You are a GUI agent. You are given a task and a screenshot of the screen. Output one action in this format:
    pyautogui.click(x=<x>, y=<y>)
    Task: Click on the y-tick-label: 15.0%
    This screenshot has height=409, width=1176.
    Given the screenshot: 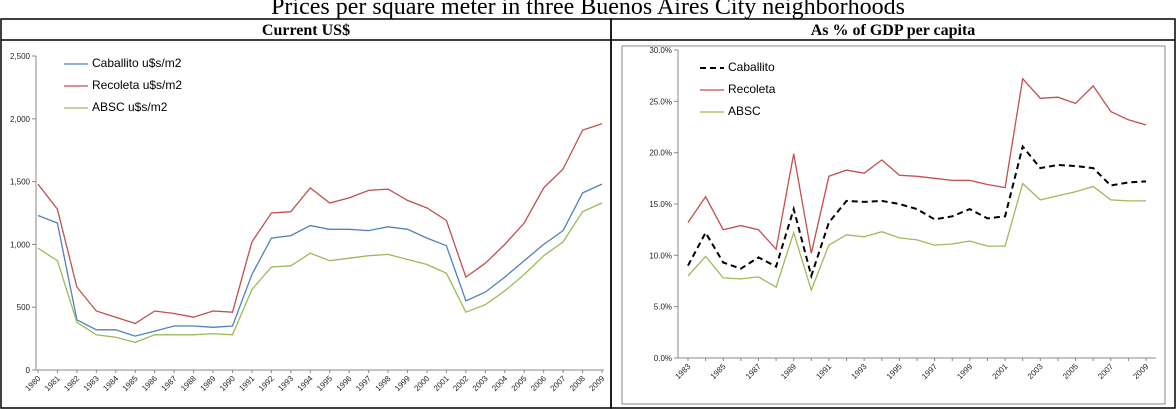 What is the action you would take?
    pyautogui.click(x=660, y=204)
    